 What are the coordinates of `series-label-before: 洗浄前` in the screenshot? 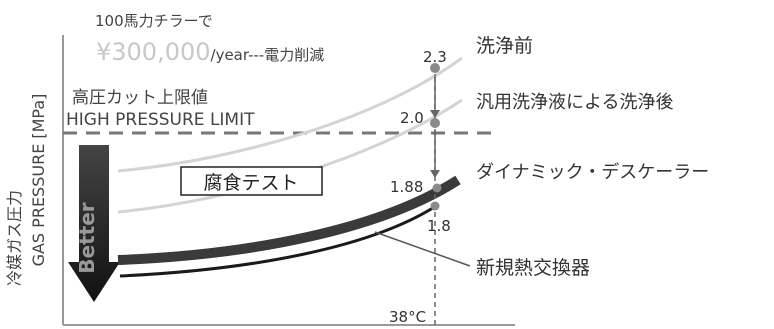 It's located at (504, 46).